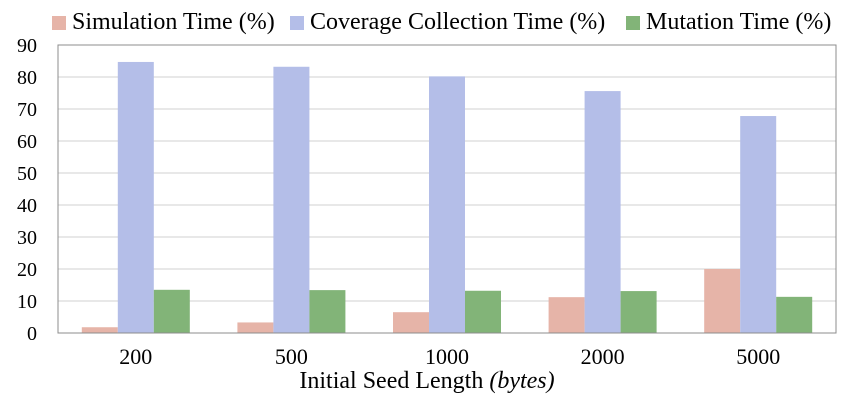 The width and height of the screenshot is (854, 411). I want to click on y-tick-label: 90, so click(27, 46).